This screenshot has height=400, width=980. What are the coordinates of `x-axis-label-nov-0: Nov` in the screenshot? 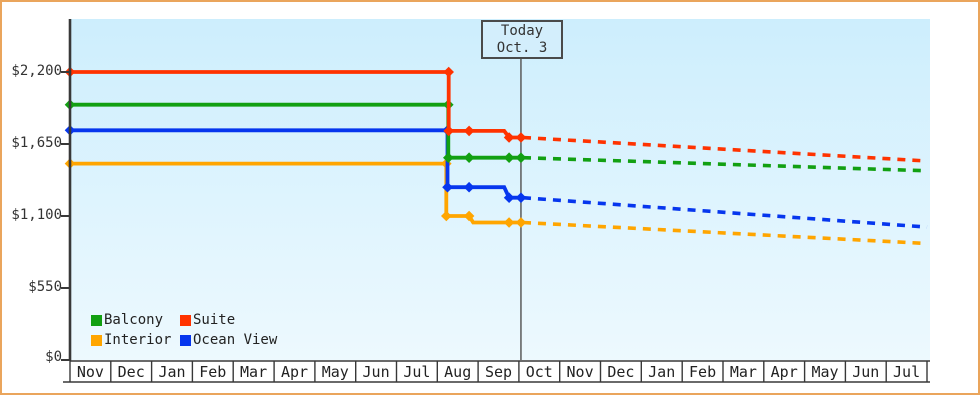 It's located at (90, 372).